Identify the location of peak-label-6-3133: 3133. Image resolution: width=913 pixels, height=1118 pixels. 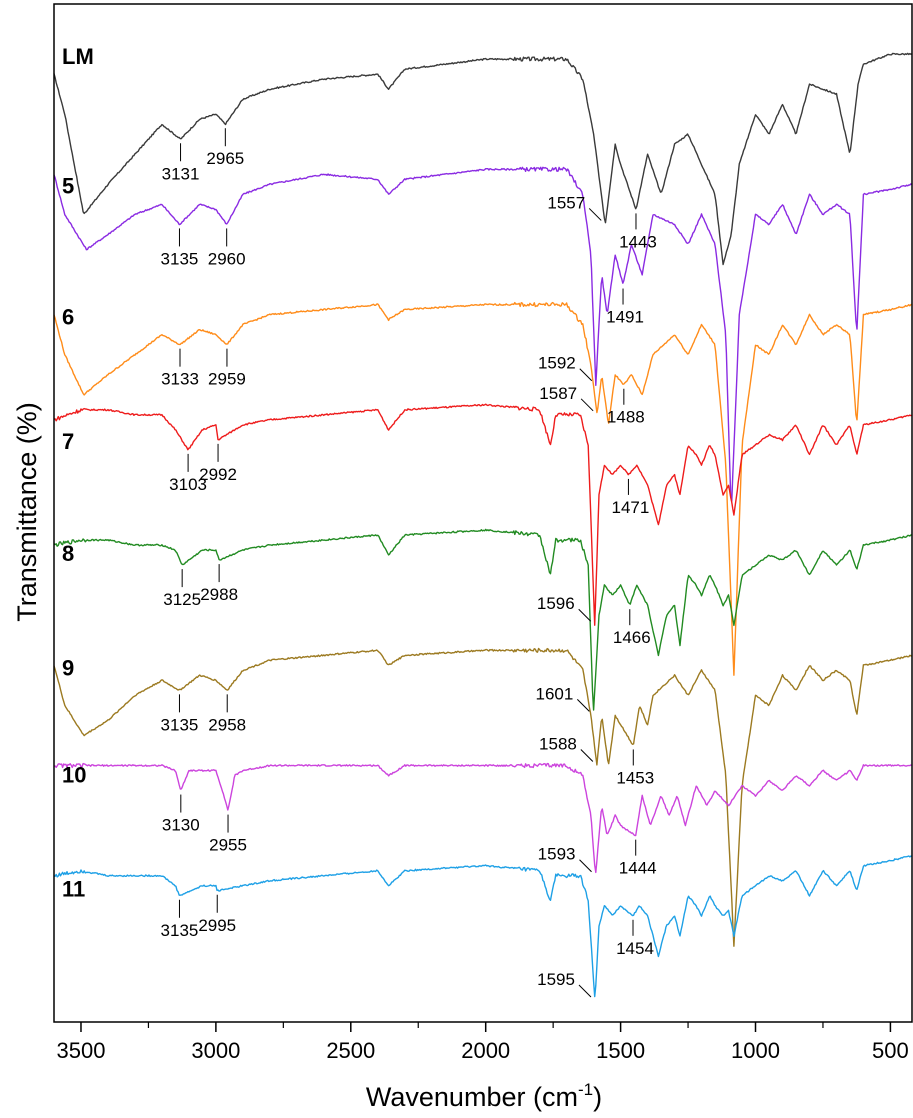
(180, 379).